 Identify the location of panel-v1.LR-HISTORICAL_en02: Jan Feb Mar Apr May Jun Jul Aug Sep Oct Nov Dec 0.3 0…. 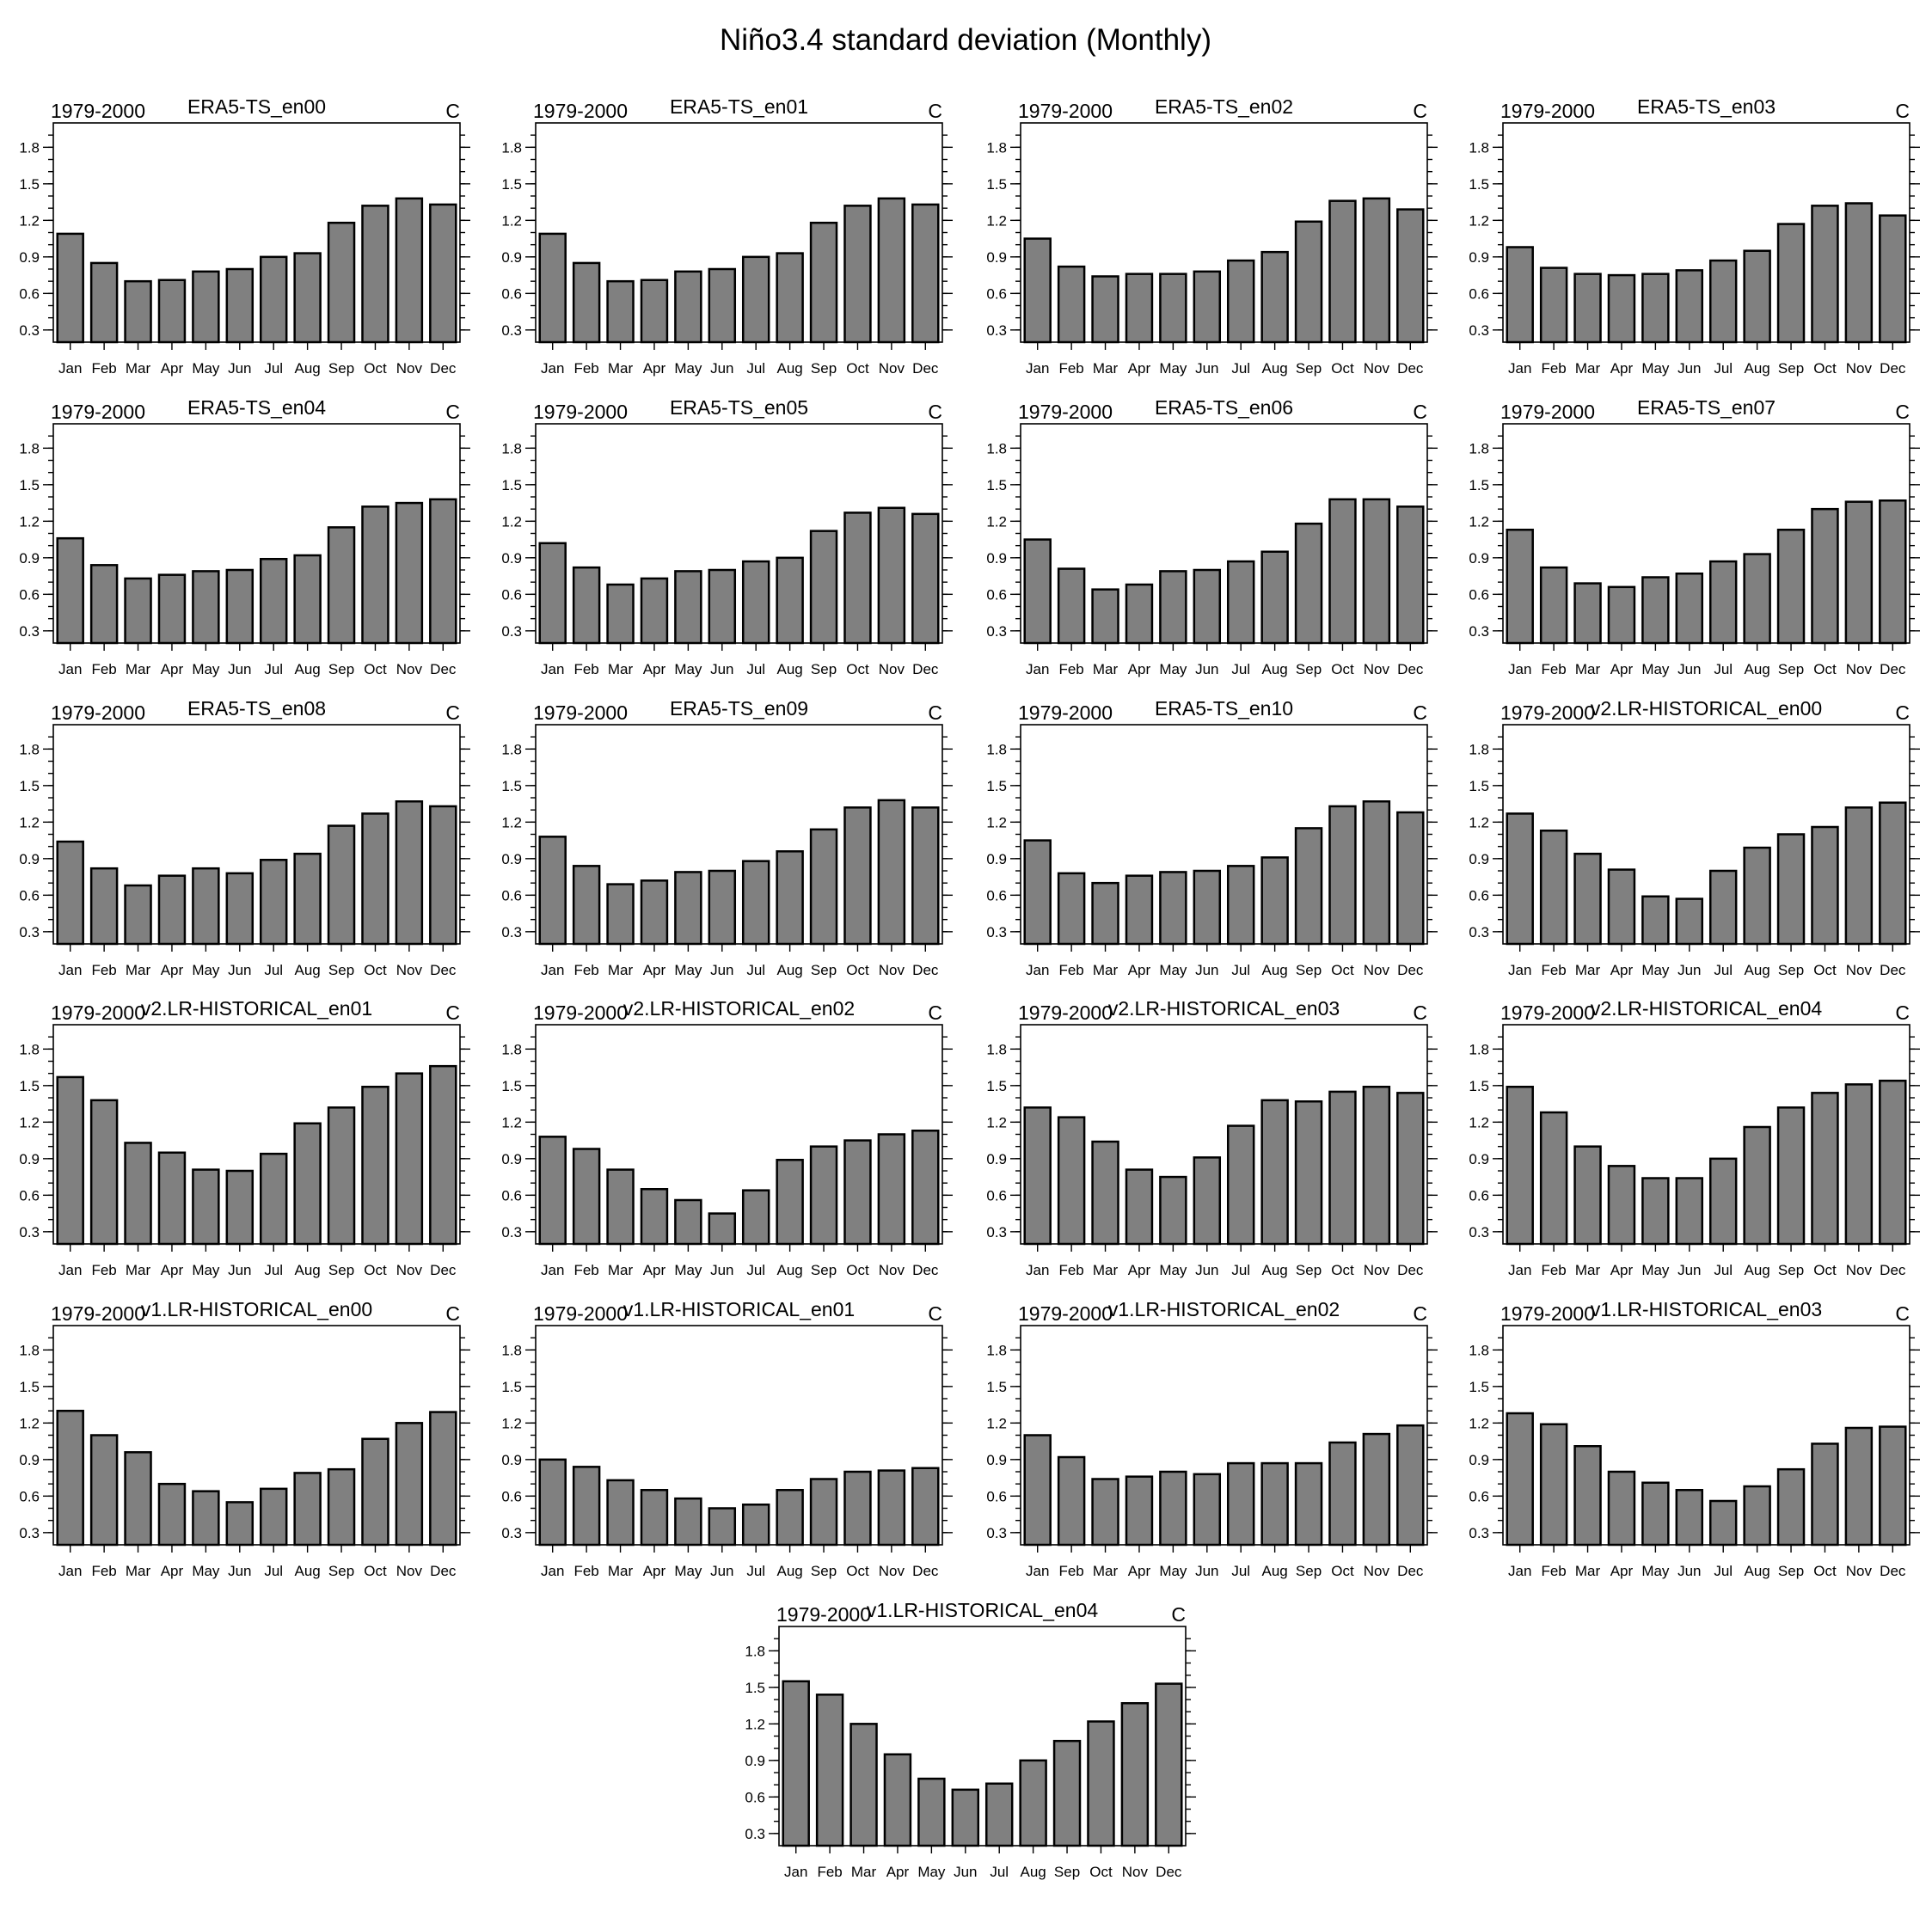
(1212, 1439).